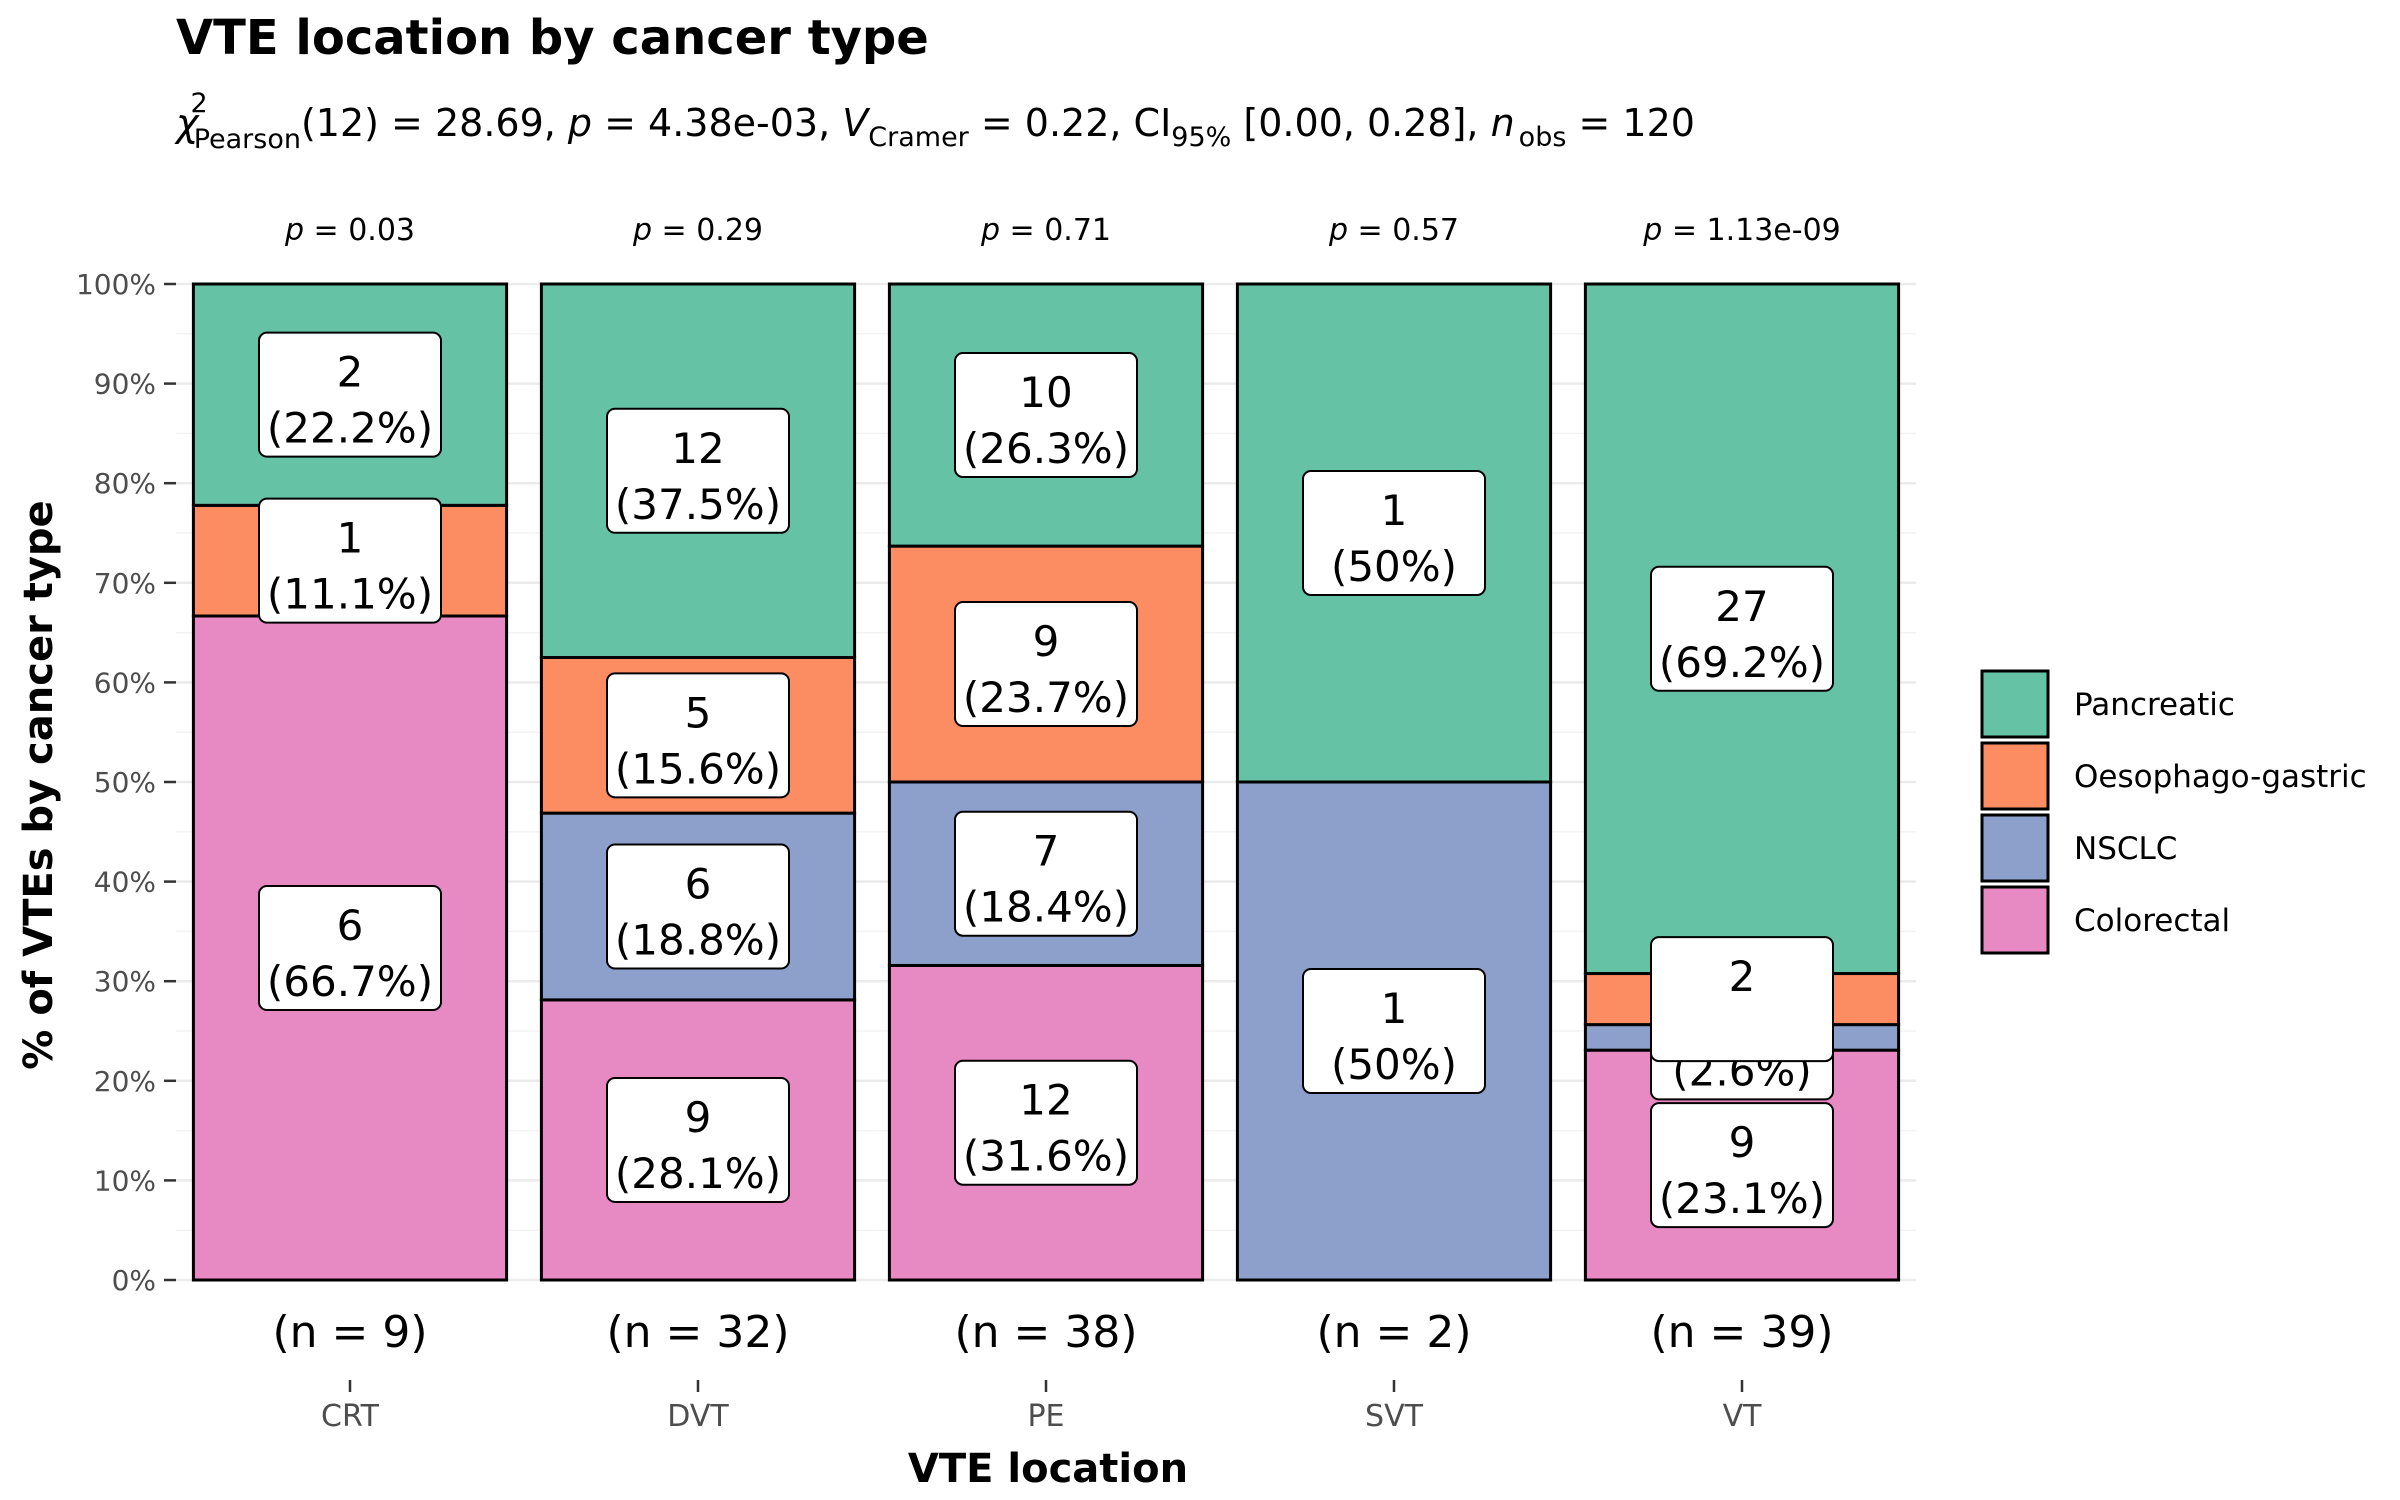 The height and width of the screenshot is (1500, 2400). What do you see at coordinates (698, 768) in the screenshot?
I see `data-label-percent: (15.6%)` at bounding box center [698, 768].